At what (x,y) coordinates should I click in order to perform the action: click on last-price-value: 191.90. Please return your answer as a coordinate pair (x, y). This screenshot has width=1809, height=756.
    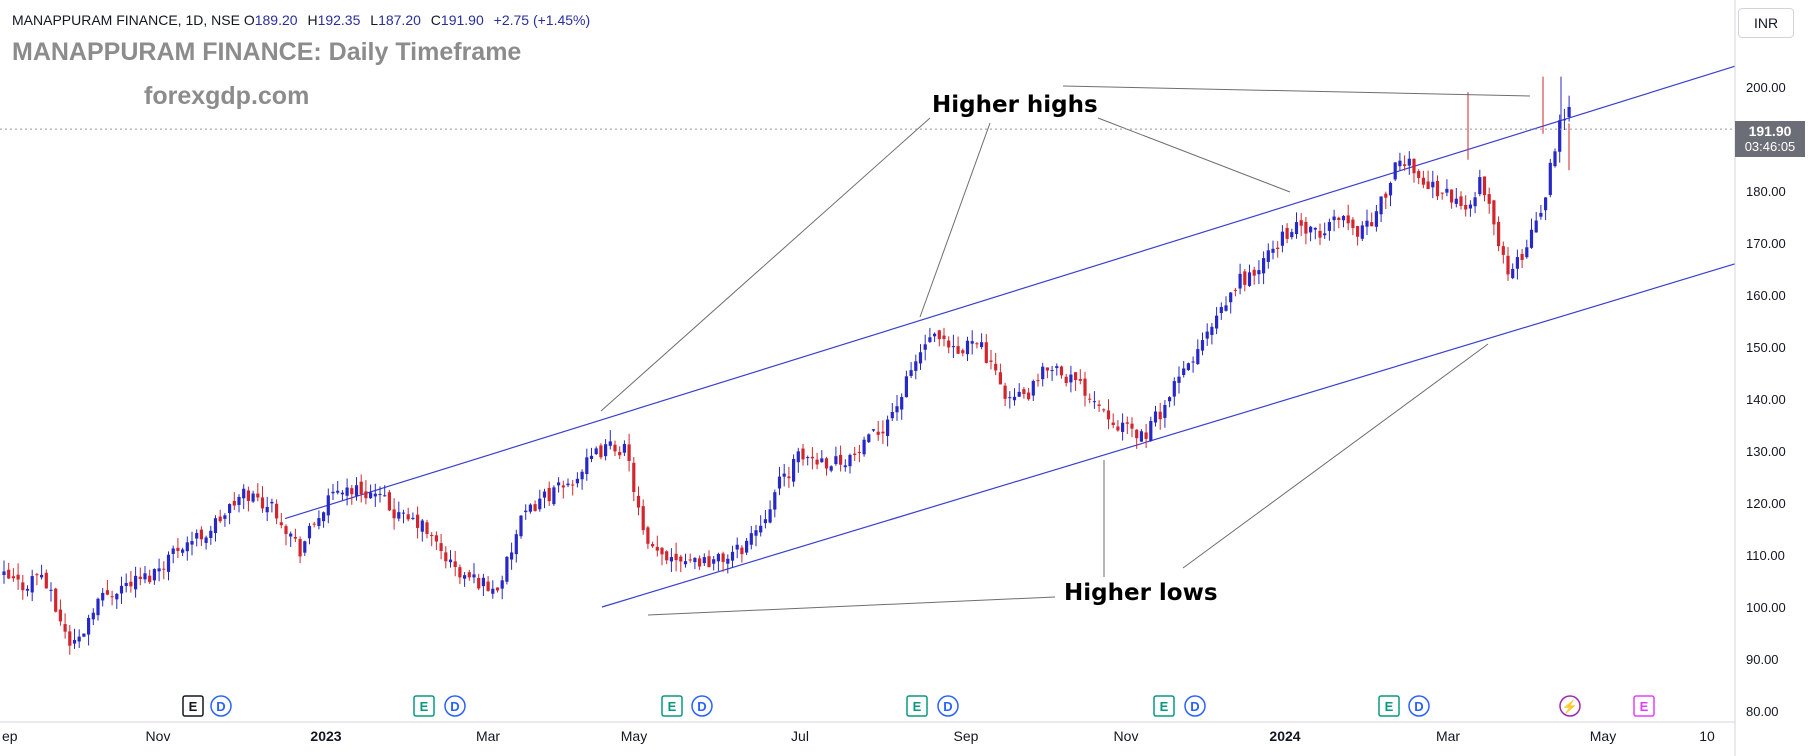
    Looking at the image, I should click on (1770, 131).